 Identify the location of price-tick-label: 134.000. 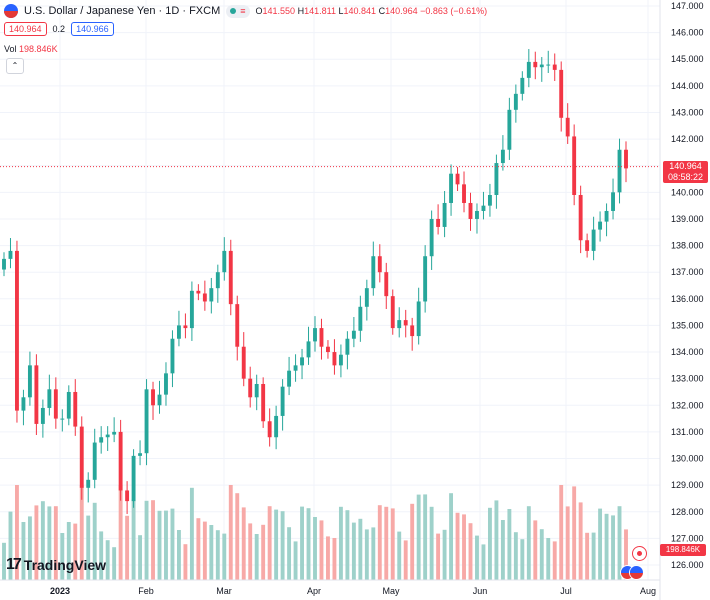
(687, 352).